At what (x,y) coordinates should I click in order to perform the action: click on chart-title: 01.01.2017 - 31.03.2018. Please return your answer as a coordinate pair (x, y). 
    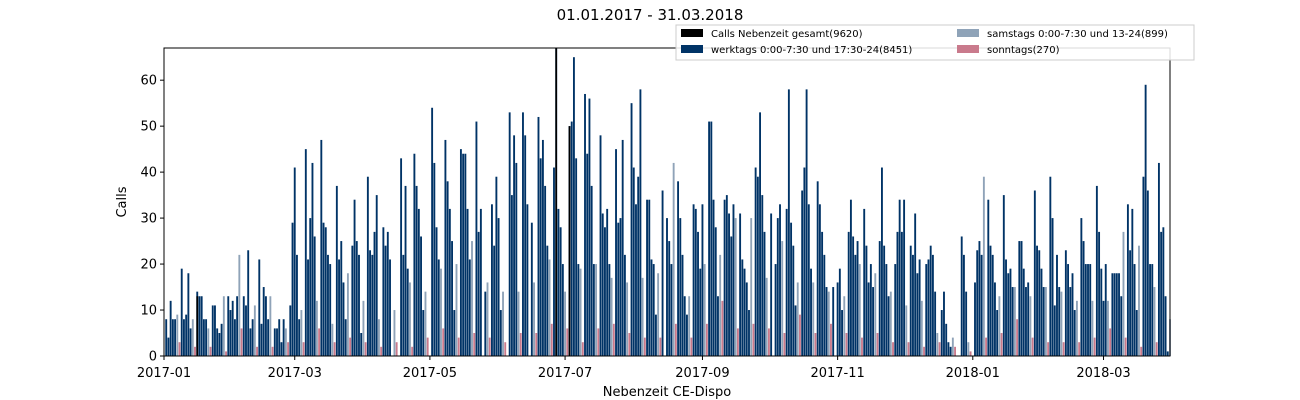
    Looking at the image, I should click on (650, 15).